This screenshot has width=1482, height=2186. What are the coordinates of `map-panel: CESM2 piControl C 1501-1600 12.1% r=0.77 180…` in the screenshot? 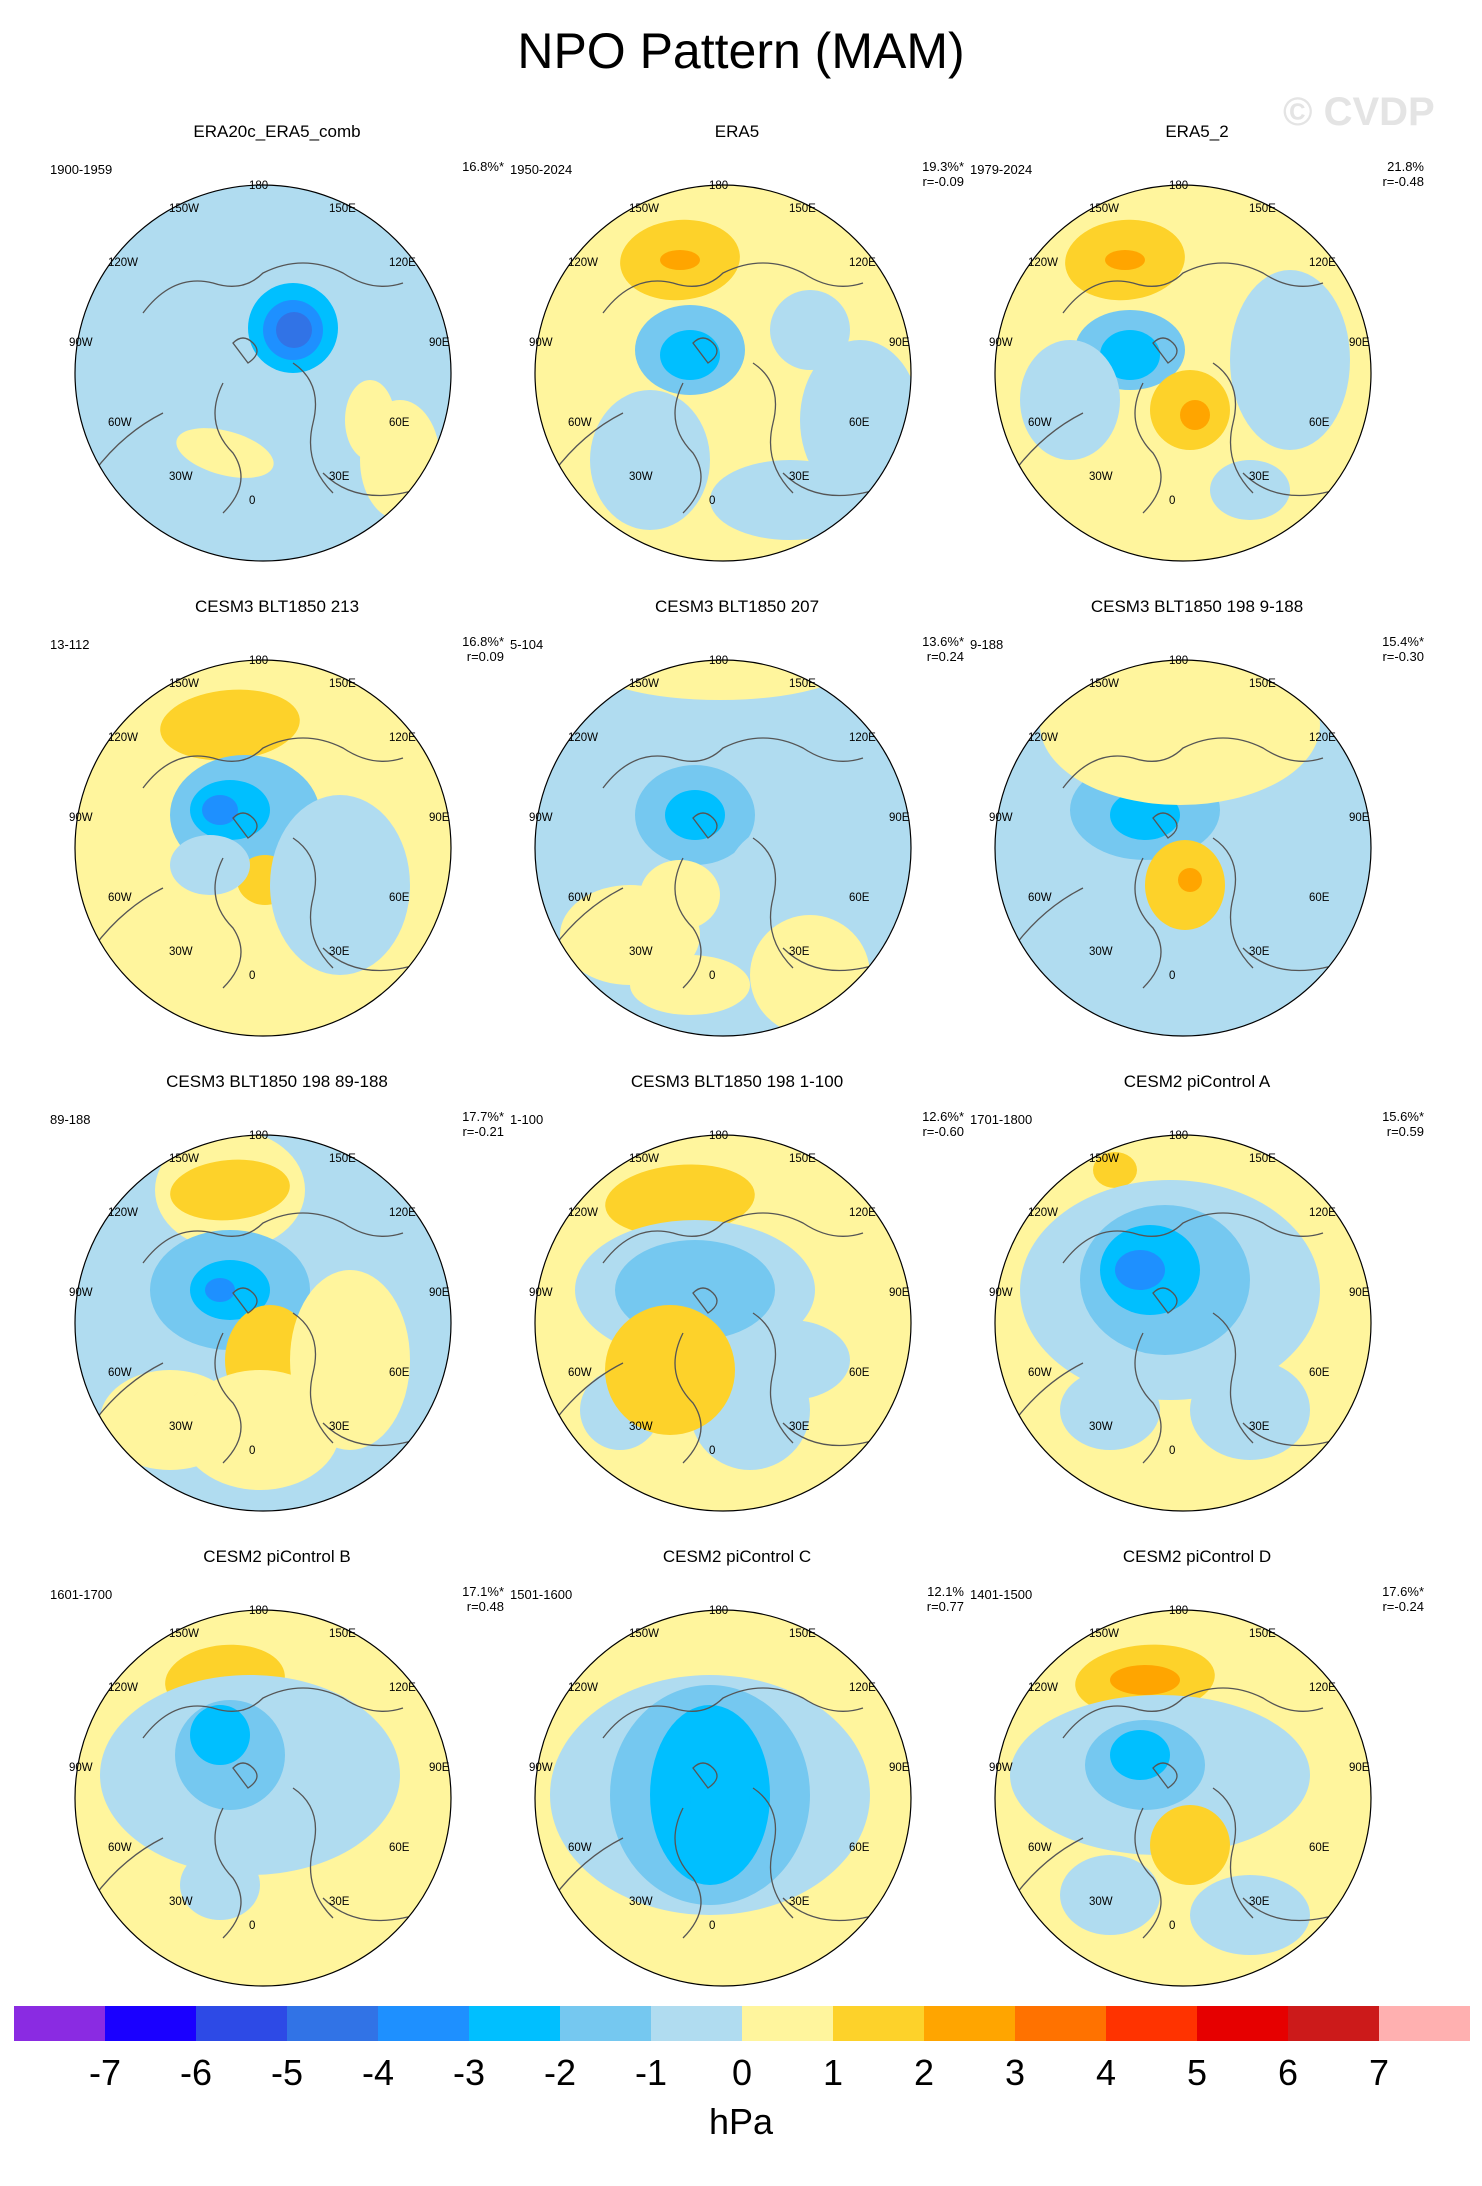 It's located at (737, 1780).